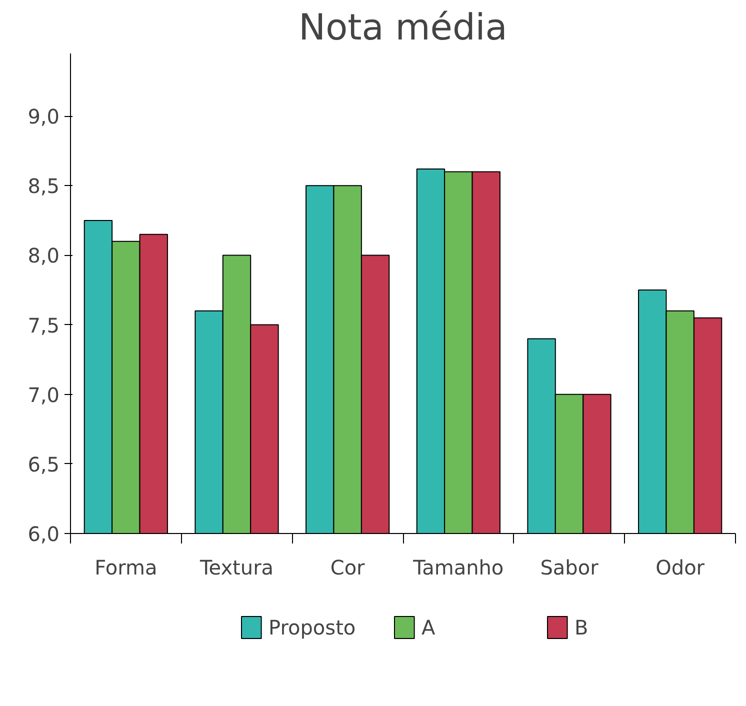 The height and width of the screenshot is (706, 746). I want to click on y-tick-label: 8,0, so click(44, 256).